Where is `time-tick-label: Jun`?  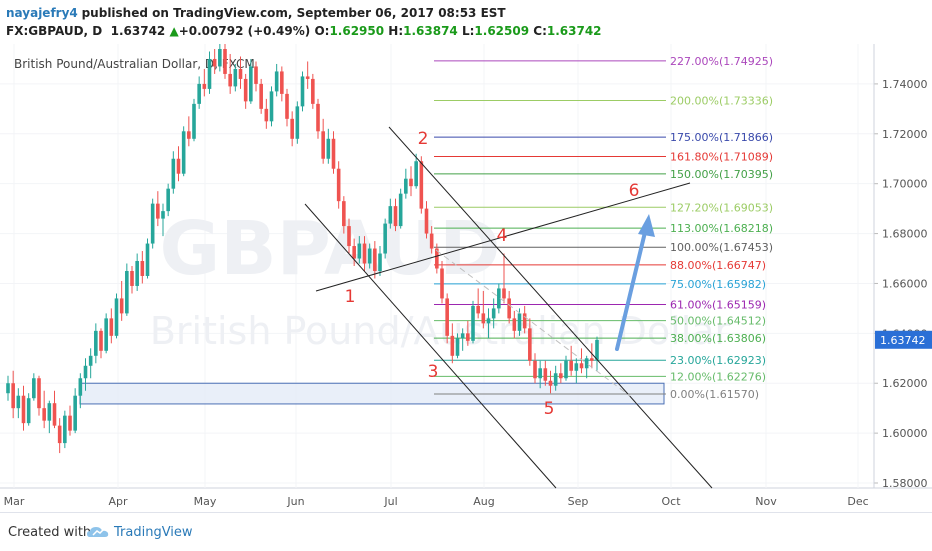
time-tick-label: Jun is located at coordinates (295, 501).